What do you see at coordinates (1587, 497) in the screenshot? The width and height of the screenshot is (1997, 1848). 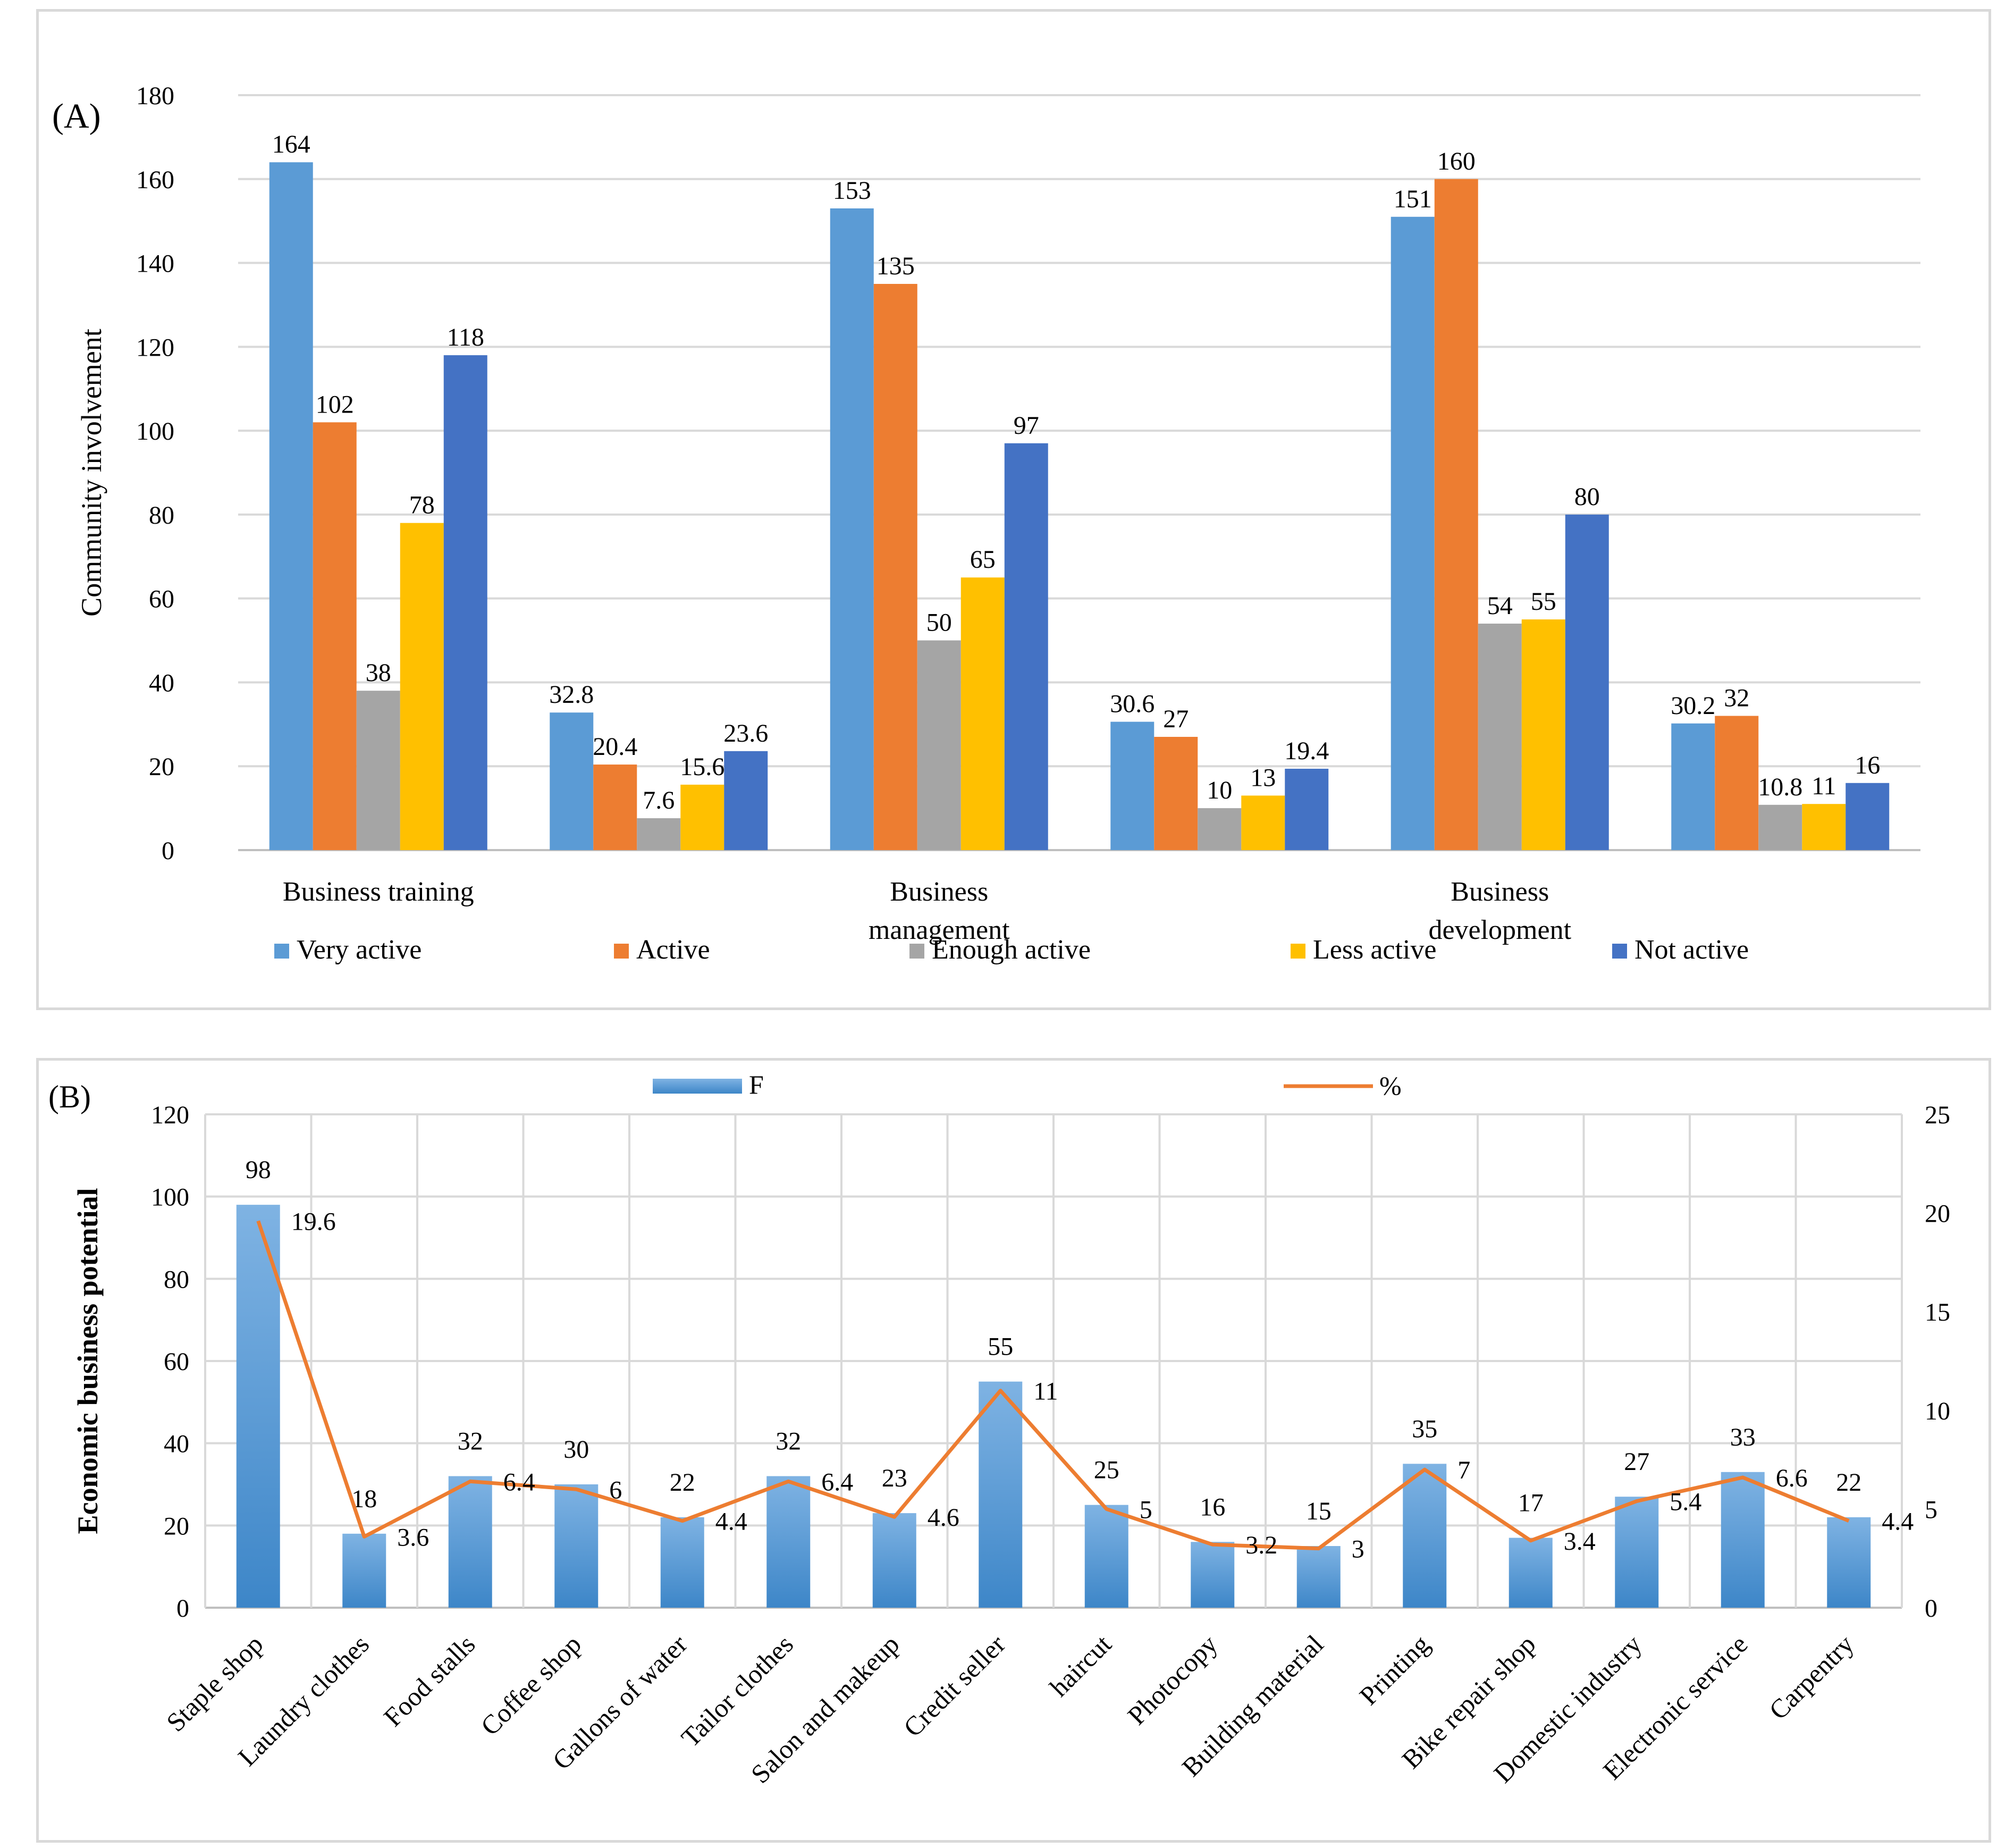 I see `data-label: 80` at bounding box center [1587, 497].